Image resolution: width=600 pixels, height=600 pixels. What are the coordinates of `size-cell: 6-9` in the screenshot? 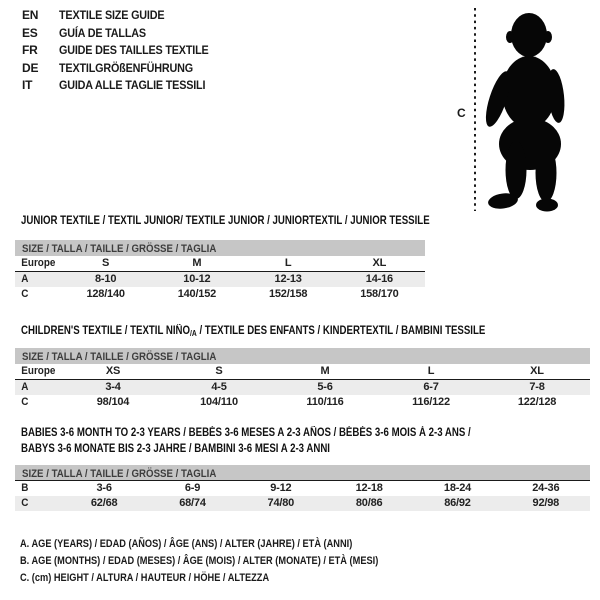 It's located at (192, 488).